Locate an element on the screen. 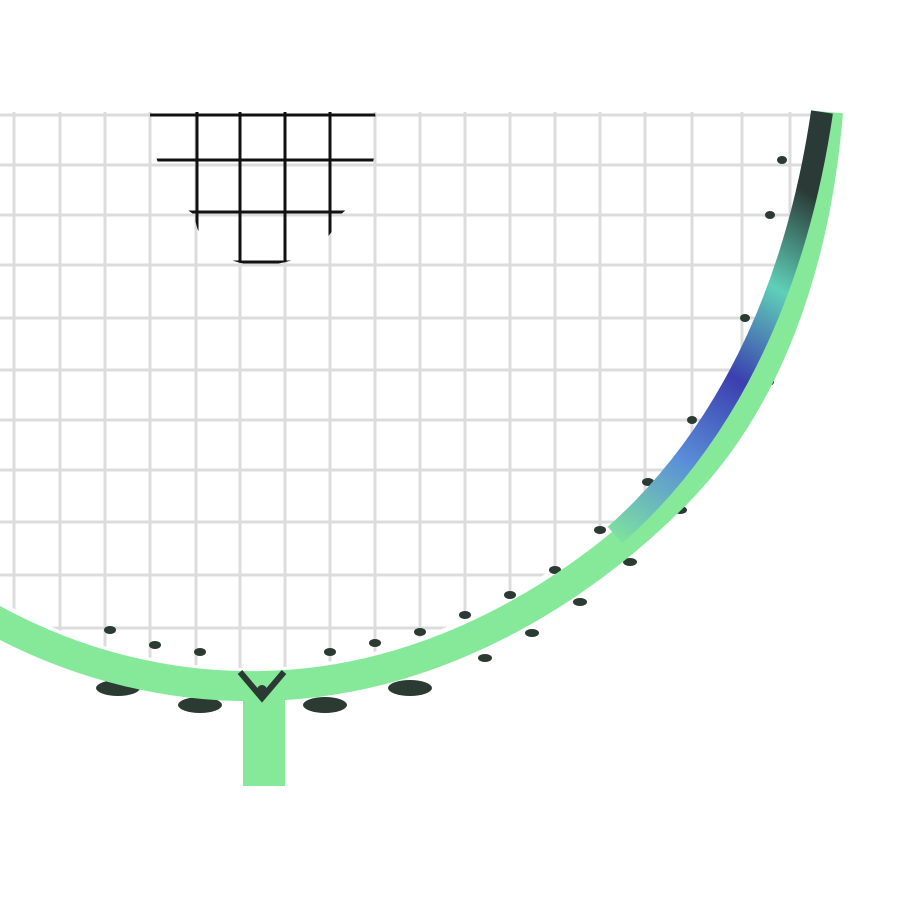 The image size is (900, 900). brand-mark is located at coordinates (262, 686).